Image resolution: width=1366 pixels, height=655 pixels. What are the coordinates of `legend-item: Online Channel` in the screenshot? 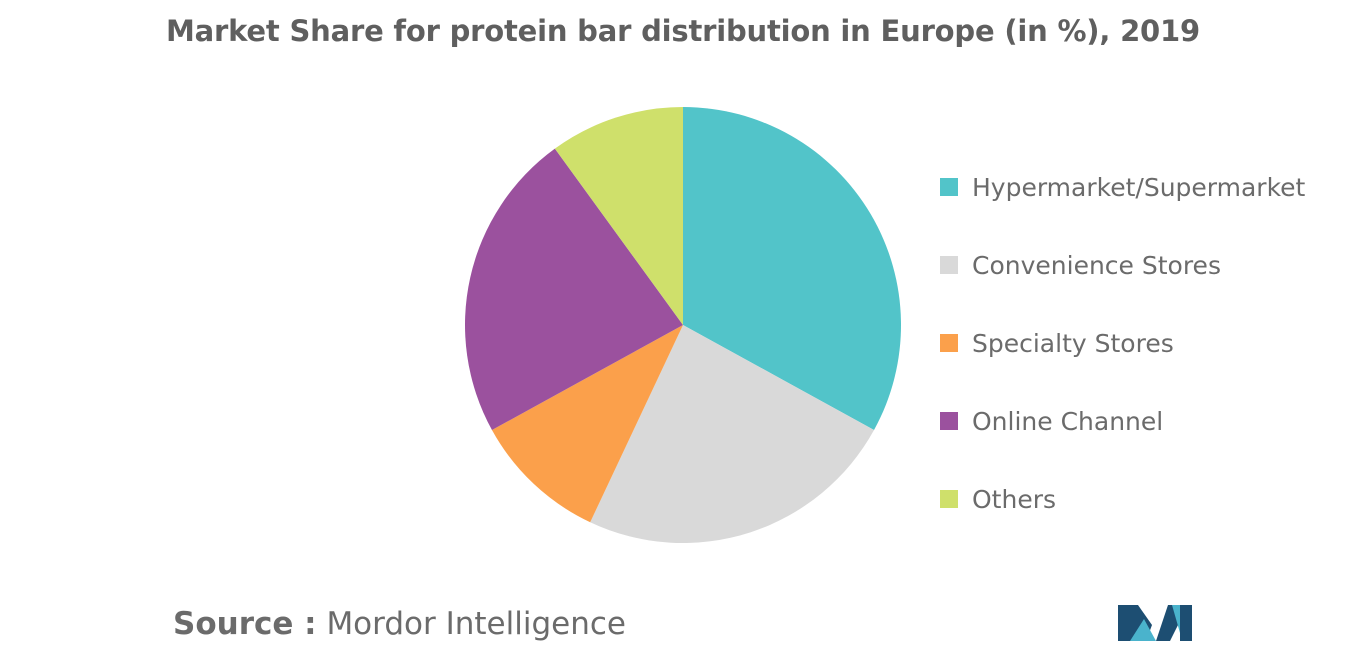 It's located at (1122, 421).